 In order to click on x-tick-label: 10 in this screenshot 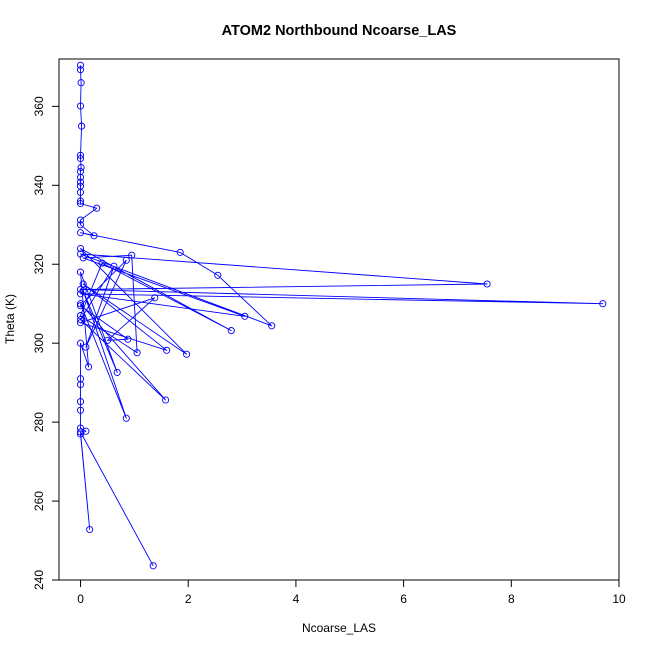, I will do `click(619, 599)`.